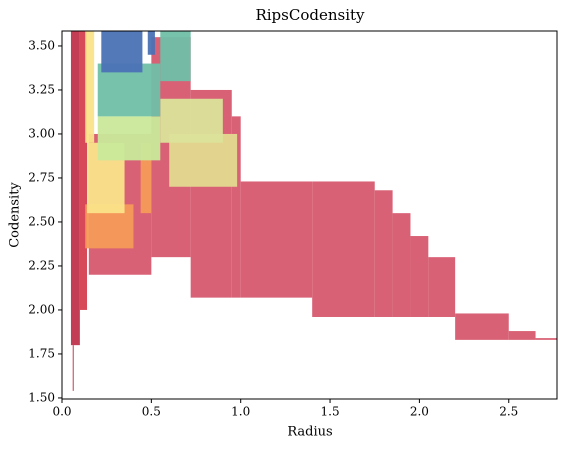 The width and height of the screenshot is (568, 449). Describe the element at coordinates (151, 412) in the screenshot. I see `x-tick-label: 0.5` at that location.